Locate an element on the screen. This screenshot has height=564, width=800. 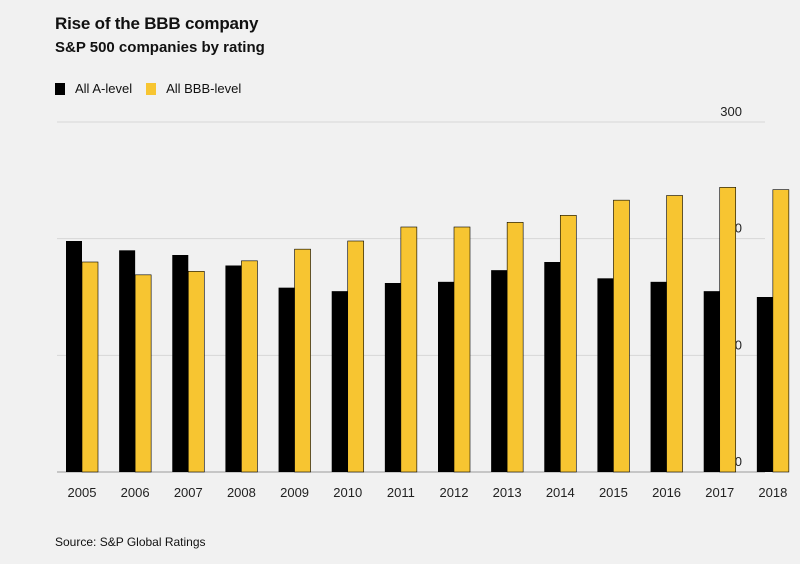
legend-item-bbb-level: All BBB-level is located at coordinates (193, 88).